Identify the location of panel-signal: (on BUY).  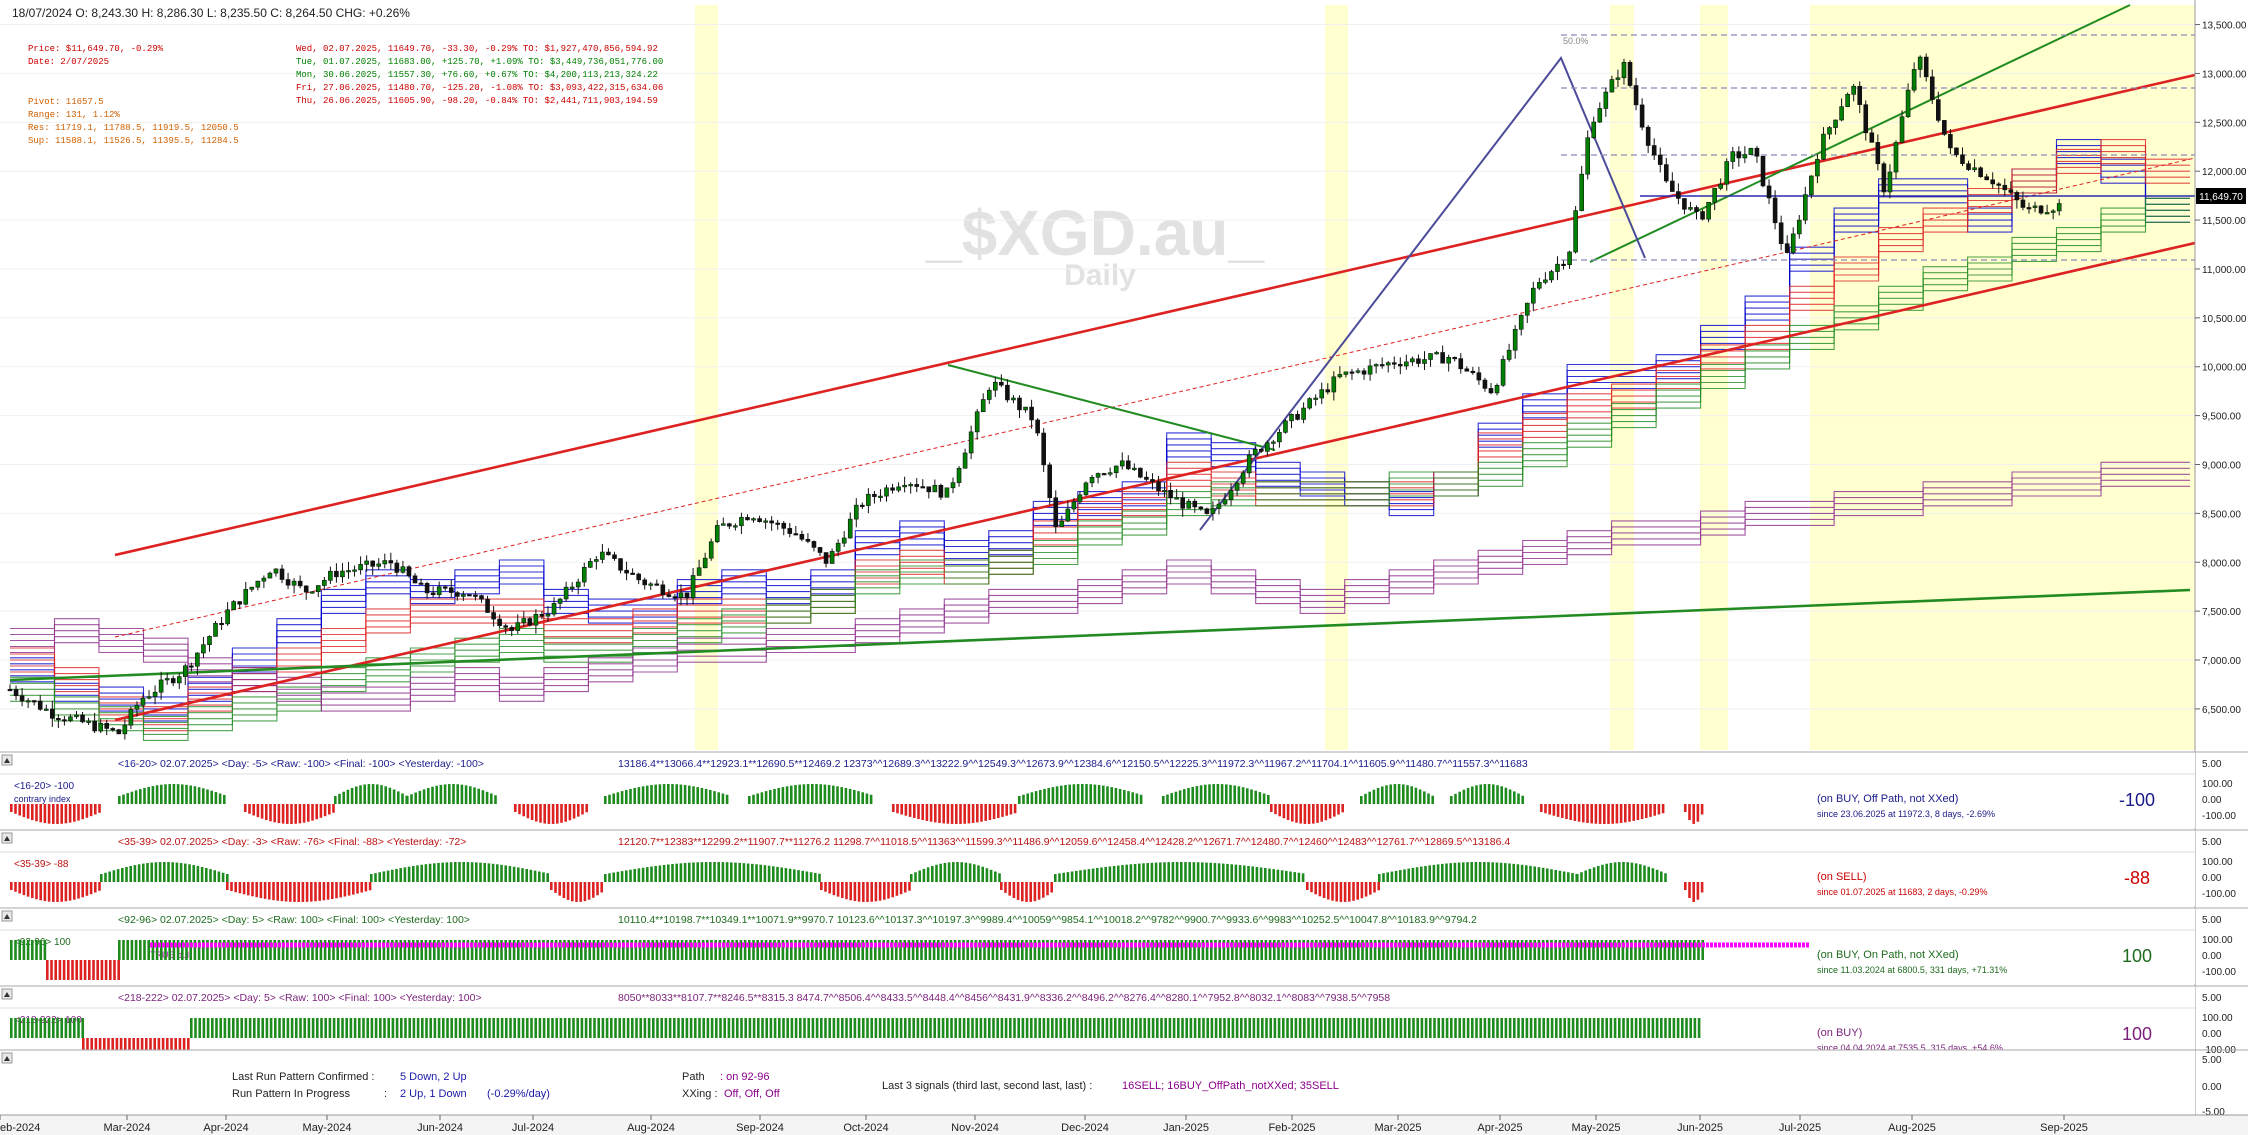
(1839, 1033).